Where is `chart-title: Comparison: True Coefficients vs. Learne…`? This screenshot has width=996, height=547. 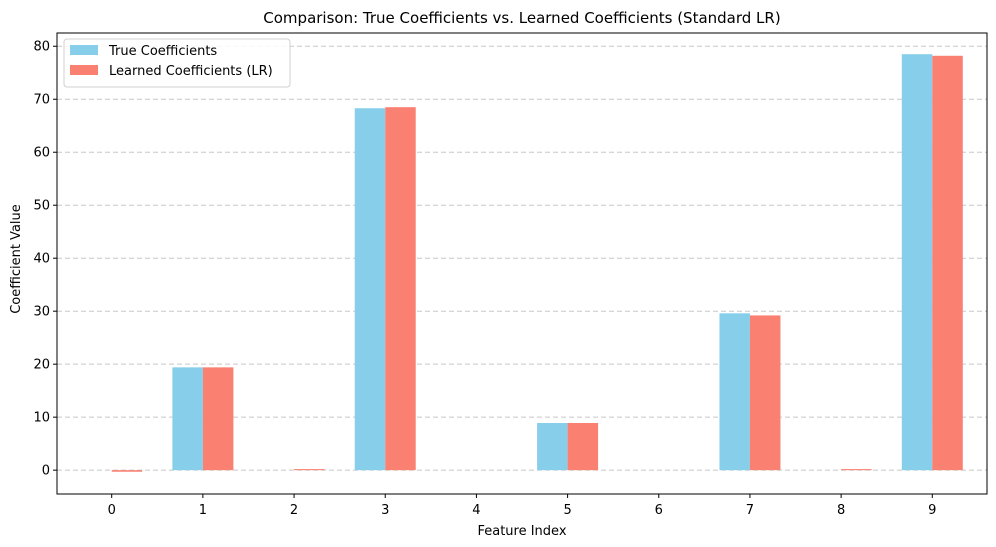
chart-title: Comparison: True Coefficients vs. Learne… is located at coordinates (521, 18).